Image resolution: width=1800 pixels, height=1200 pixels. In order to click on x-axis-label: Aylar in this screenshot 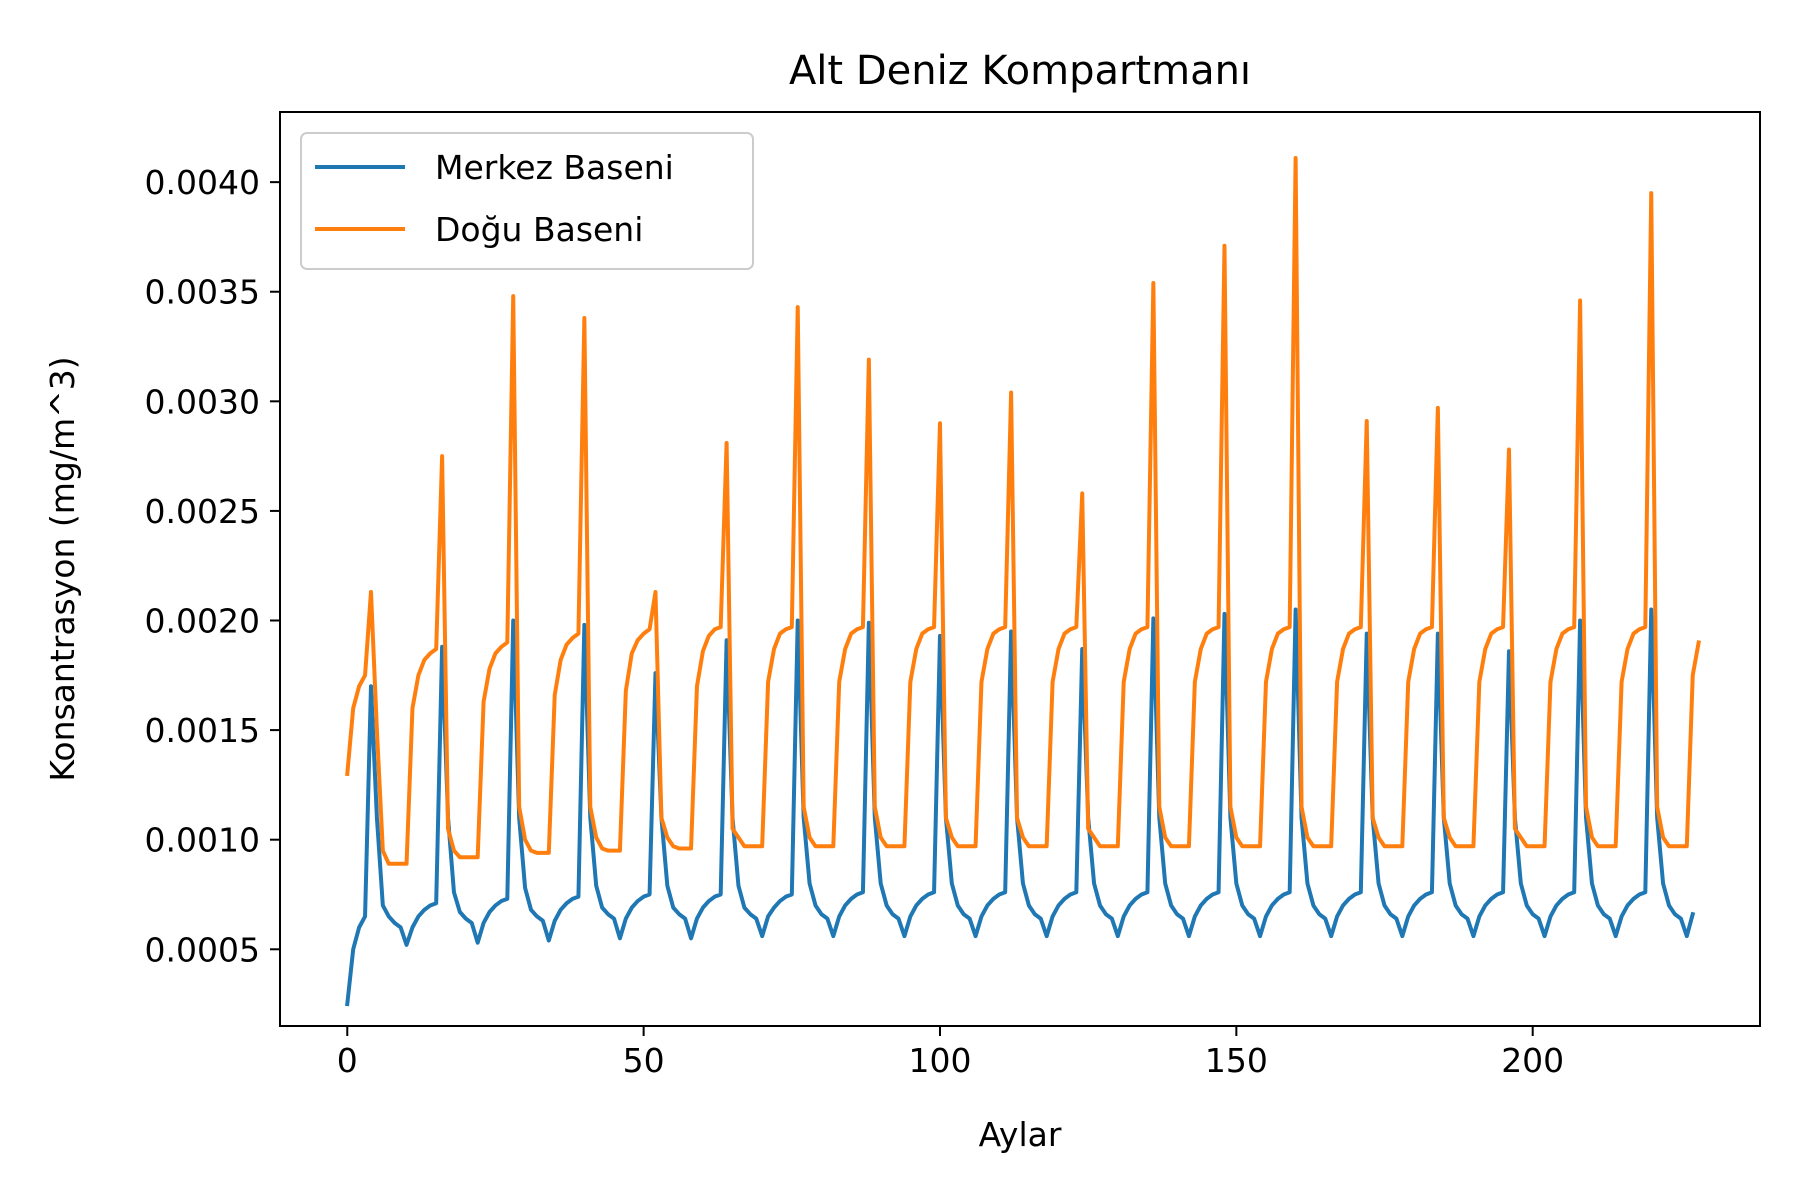, I will do `click(1020, 1134)`.